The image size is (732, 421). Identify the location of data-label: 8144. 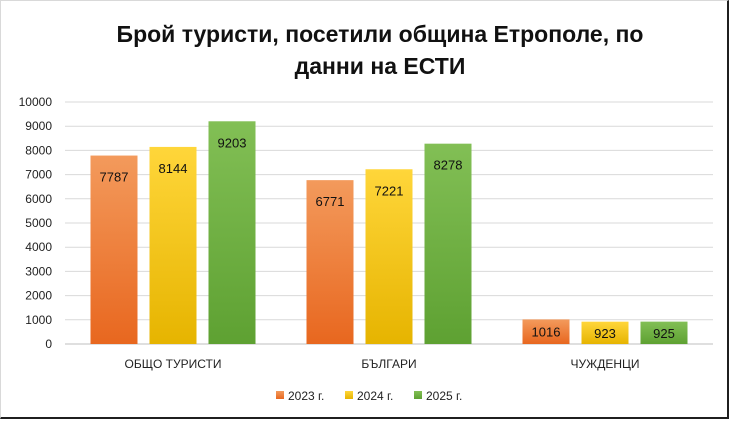
(173, 168).